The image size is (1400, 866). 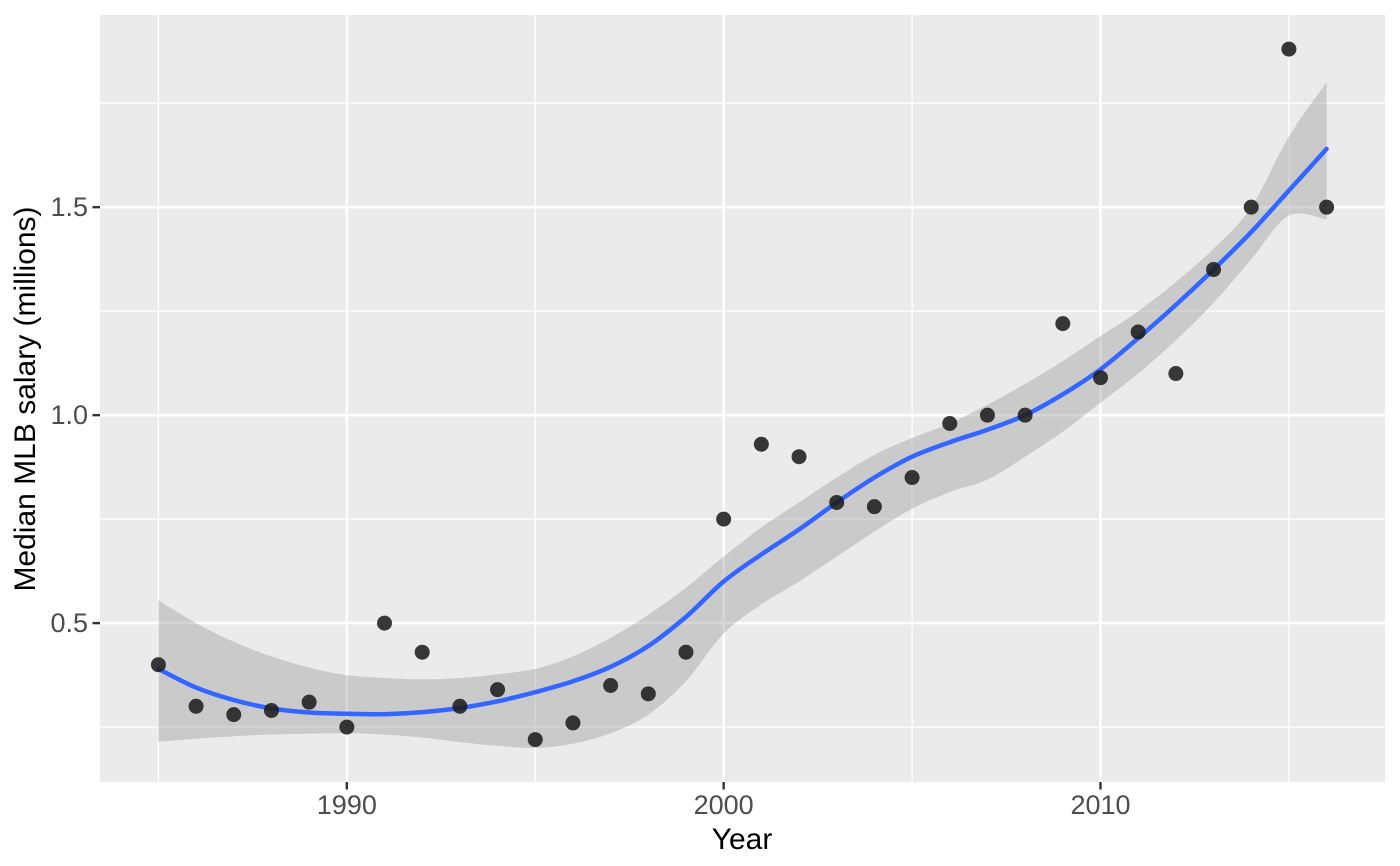 I want to click on x-tick-label: 2010, so click(x=1100, y=805).